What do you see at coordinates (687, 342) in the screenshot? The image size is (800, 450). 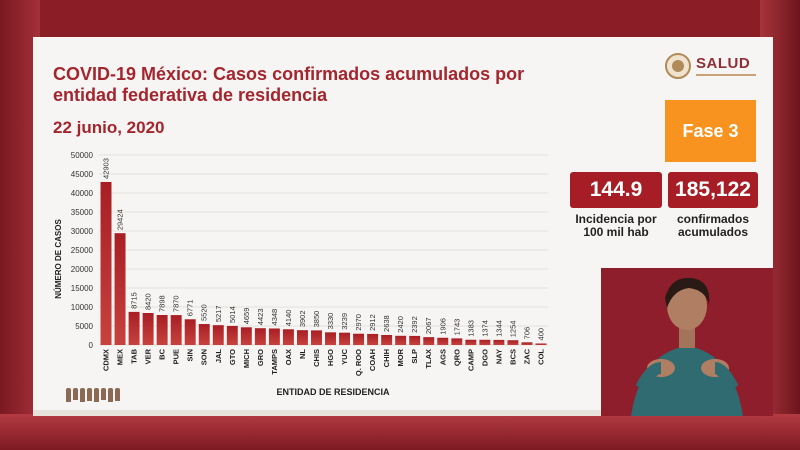 I see `sign-language-interpreter` at bounding box center [687, 342].